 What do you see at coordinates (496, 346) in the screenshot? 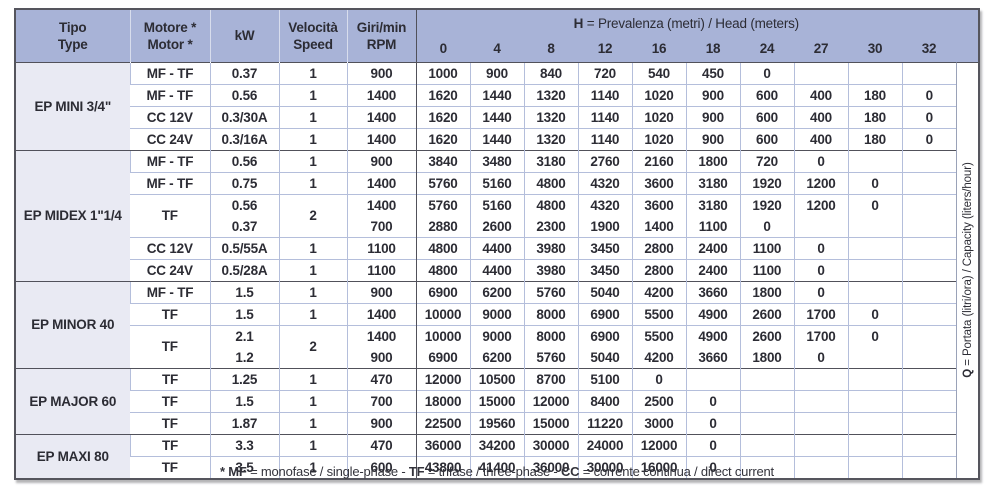
I see `capacity-cell: 9000 6200` at bounding box center [496, 346].